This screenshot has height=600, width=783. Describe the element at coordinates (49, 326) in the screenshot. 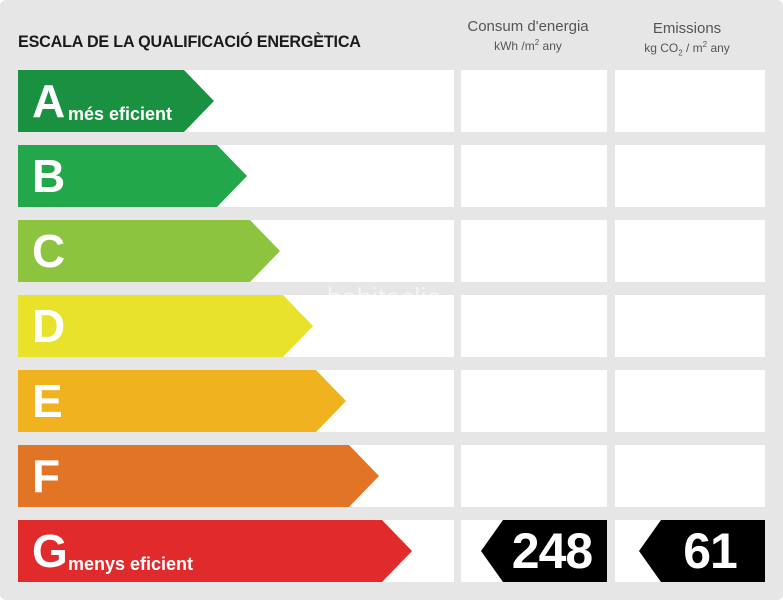

I see `class-letter: D` at that location.